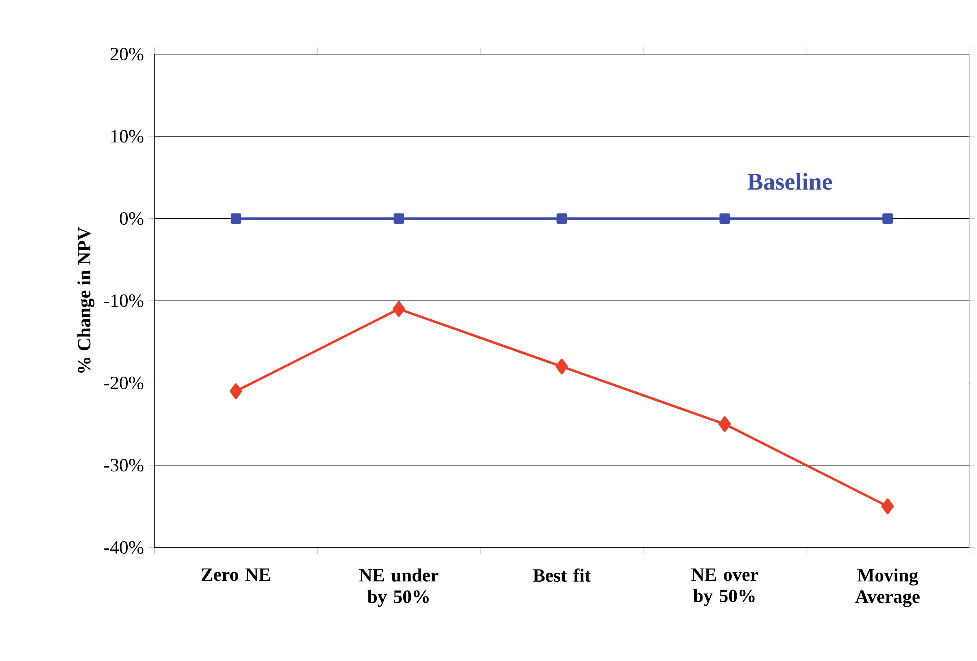 Image resolution: width=977 pixels, height=661 pixels. I want to click on x-tick-label: NE under by 50%, so click(399, 588).